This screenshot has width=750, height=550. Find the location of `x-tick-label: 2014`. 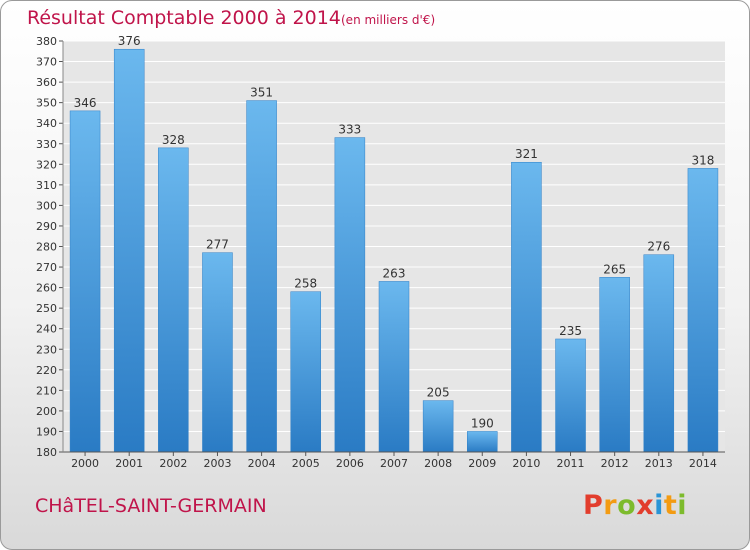

x-tick-label: 2014 is located at coordinates (703, 463).